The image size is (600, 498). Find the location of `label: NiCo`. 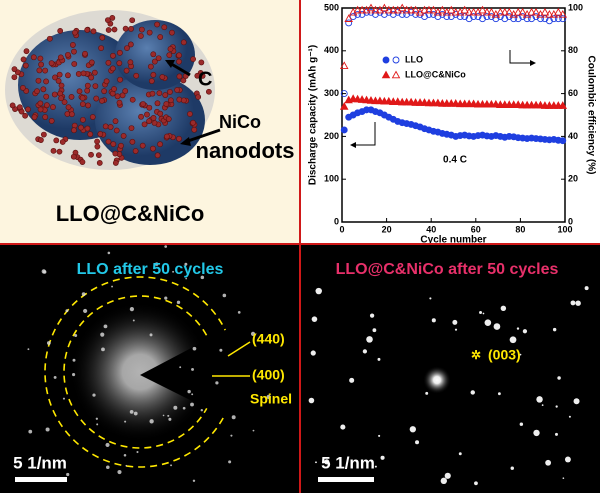

label: NiCo is located at coordinates (240, 122).